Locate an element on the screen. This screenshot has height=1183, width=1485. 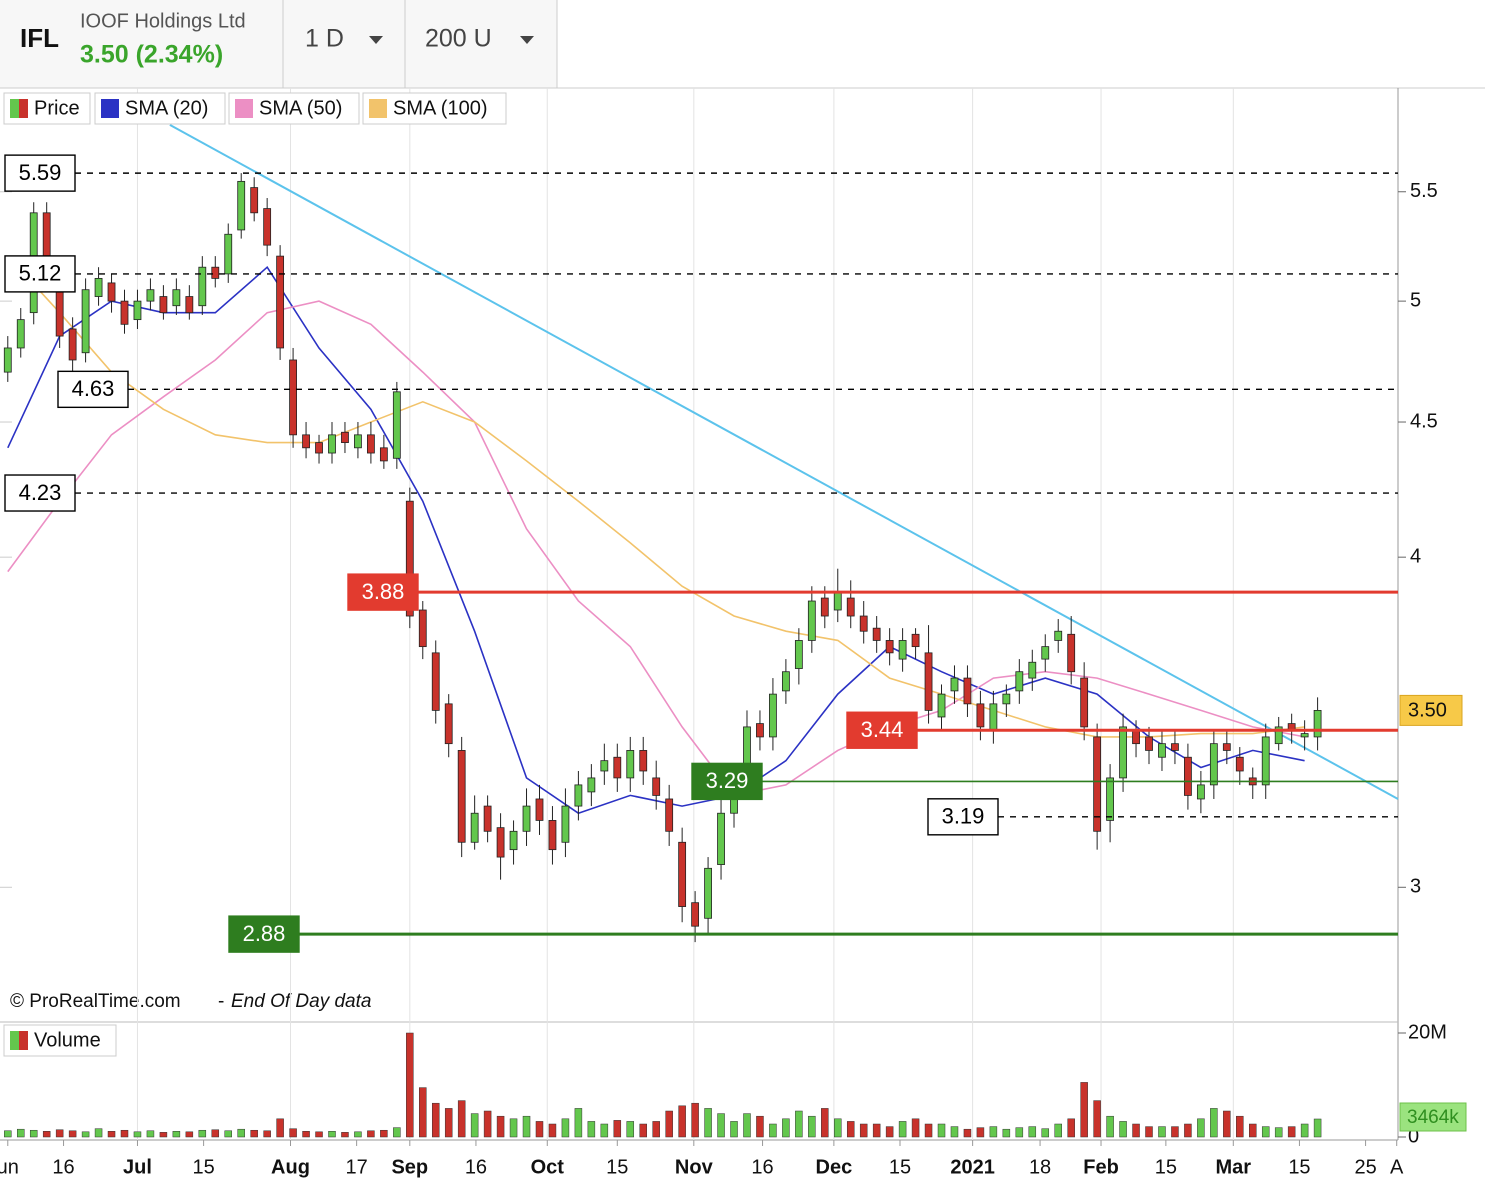
volume-tick-label: 0 is located at coordinates (1413, 1136).